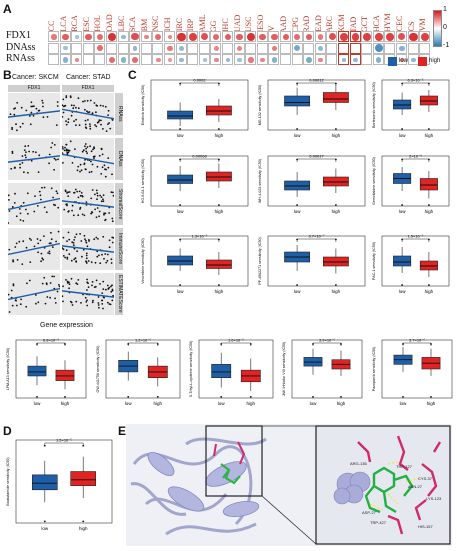 The height and width of the screenshot is (551, 457). Describe the element at coordinates (34, 294) in the screenshot. I see `regression-line` at that location.